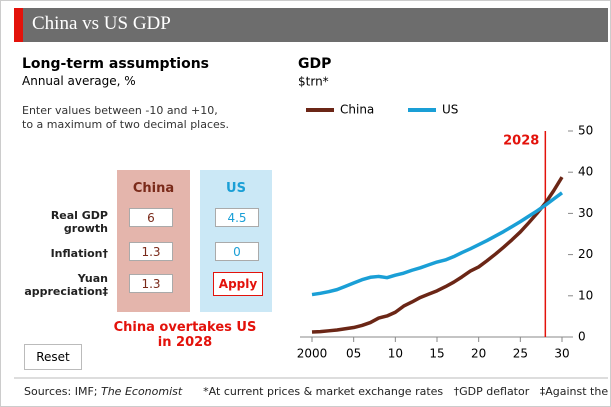  I want to click on y-tick-label: 50, so click(585, 131).